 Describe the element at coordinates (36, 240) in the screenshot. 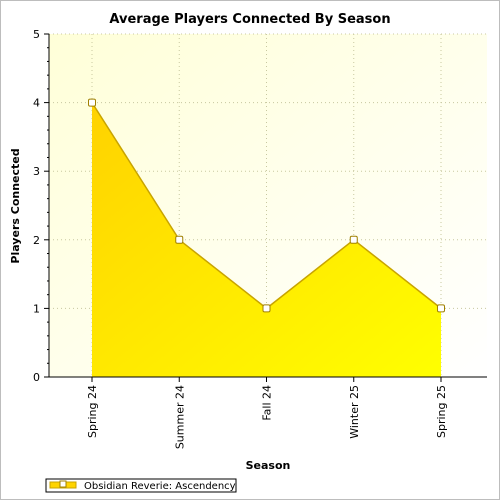

I see `y-tick-label: 2` at that location.